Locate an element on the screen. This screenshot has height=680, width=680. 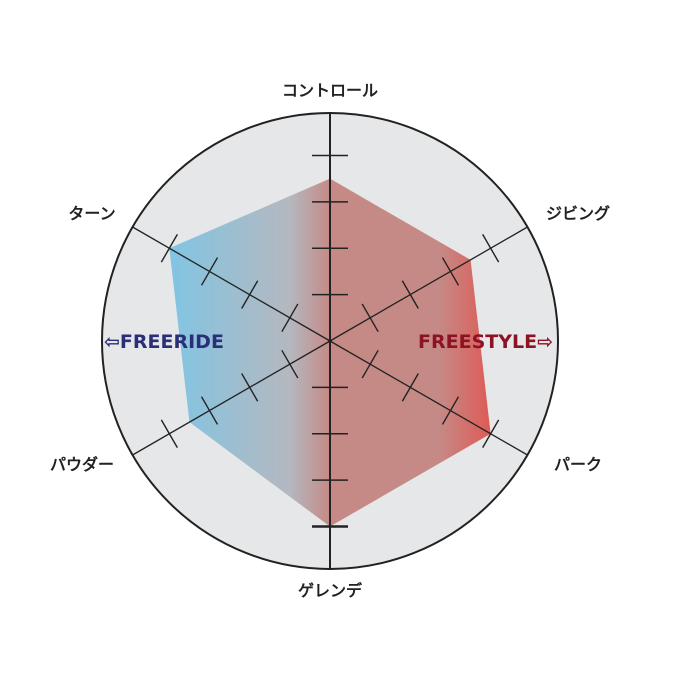
axis-label: ジビング is located at coordinates (578, 213).